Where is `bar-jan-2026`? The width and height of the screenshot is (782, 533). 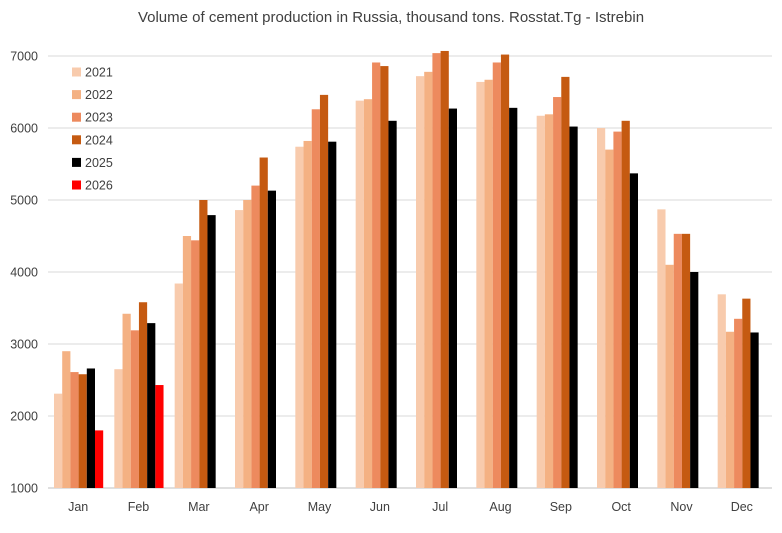 bar-jan-2026 is located at coordinates (99, 459).